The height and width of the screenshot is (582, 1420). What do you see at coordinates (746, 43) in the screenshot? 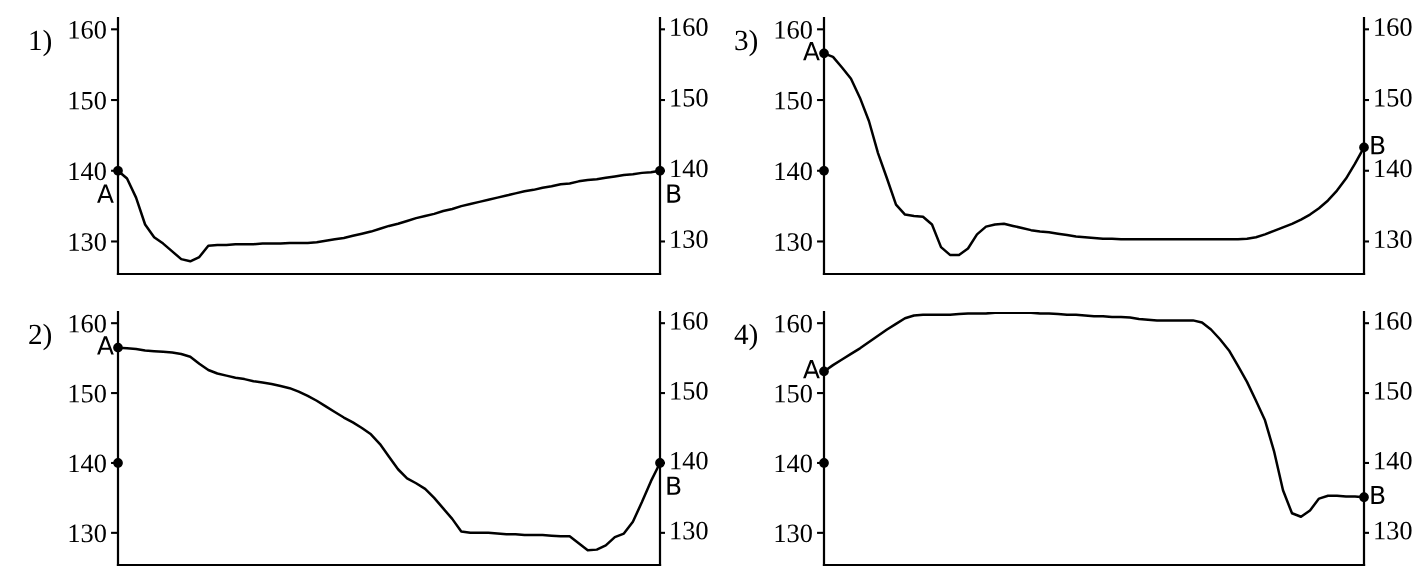
I see `chart-title: 3)` at bounding box center [746, 43].